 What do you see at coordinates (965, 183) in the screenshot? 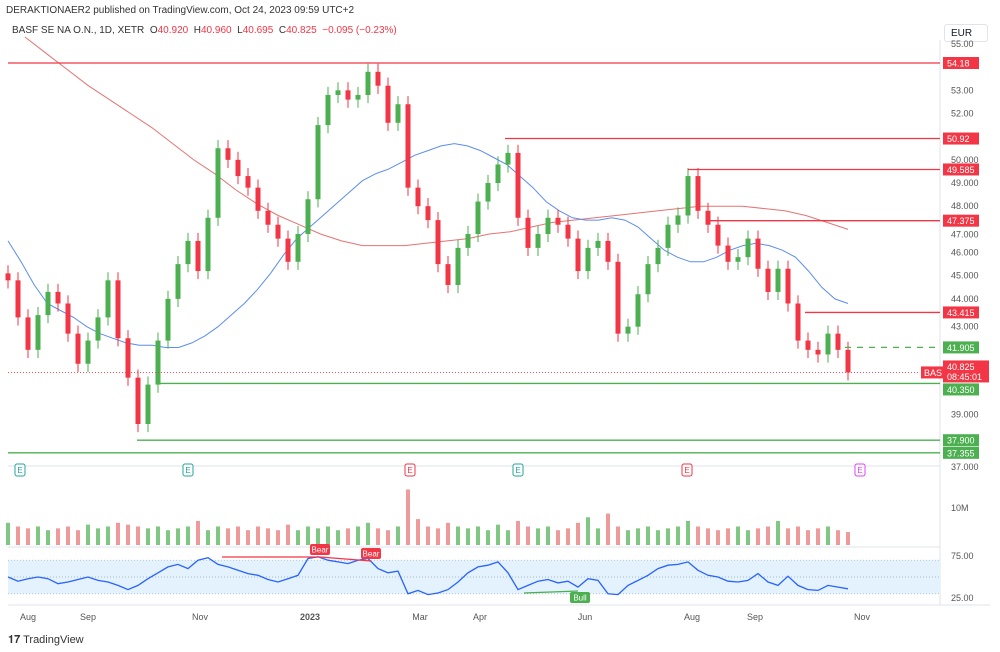
I see `price-tick: 49.000` at bounding box center [965, 183].